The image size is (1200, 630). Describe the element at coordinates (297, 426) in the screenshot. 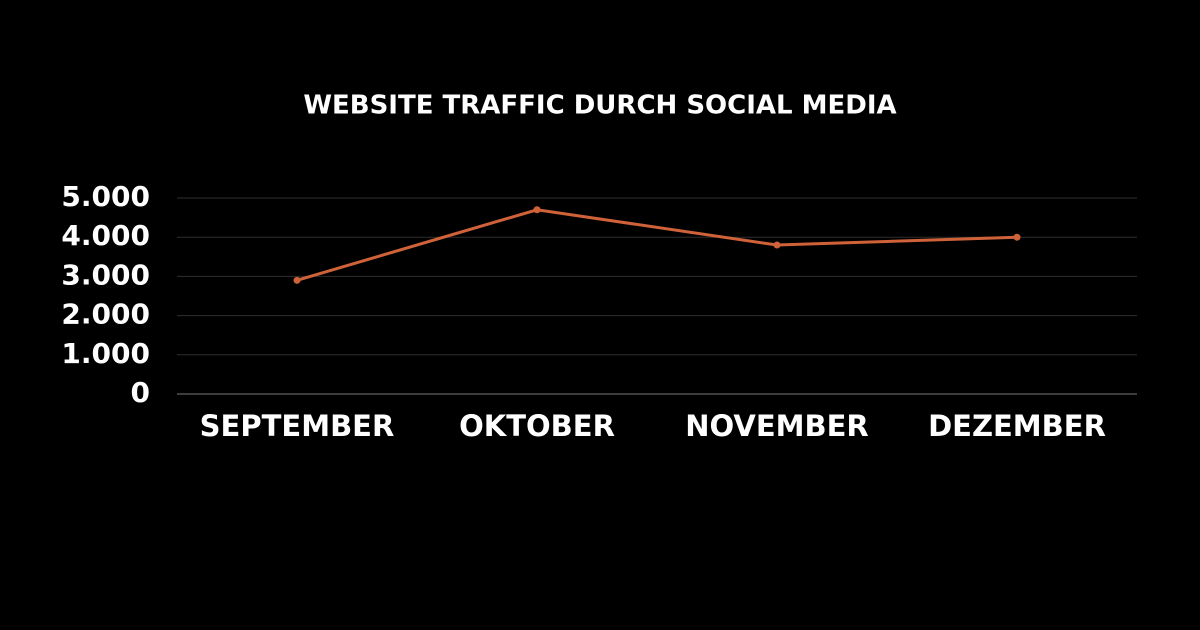

I see `x-tick-label: SEPTEMBER` at that location.